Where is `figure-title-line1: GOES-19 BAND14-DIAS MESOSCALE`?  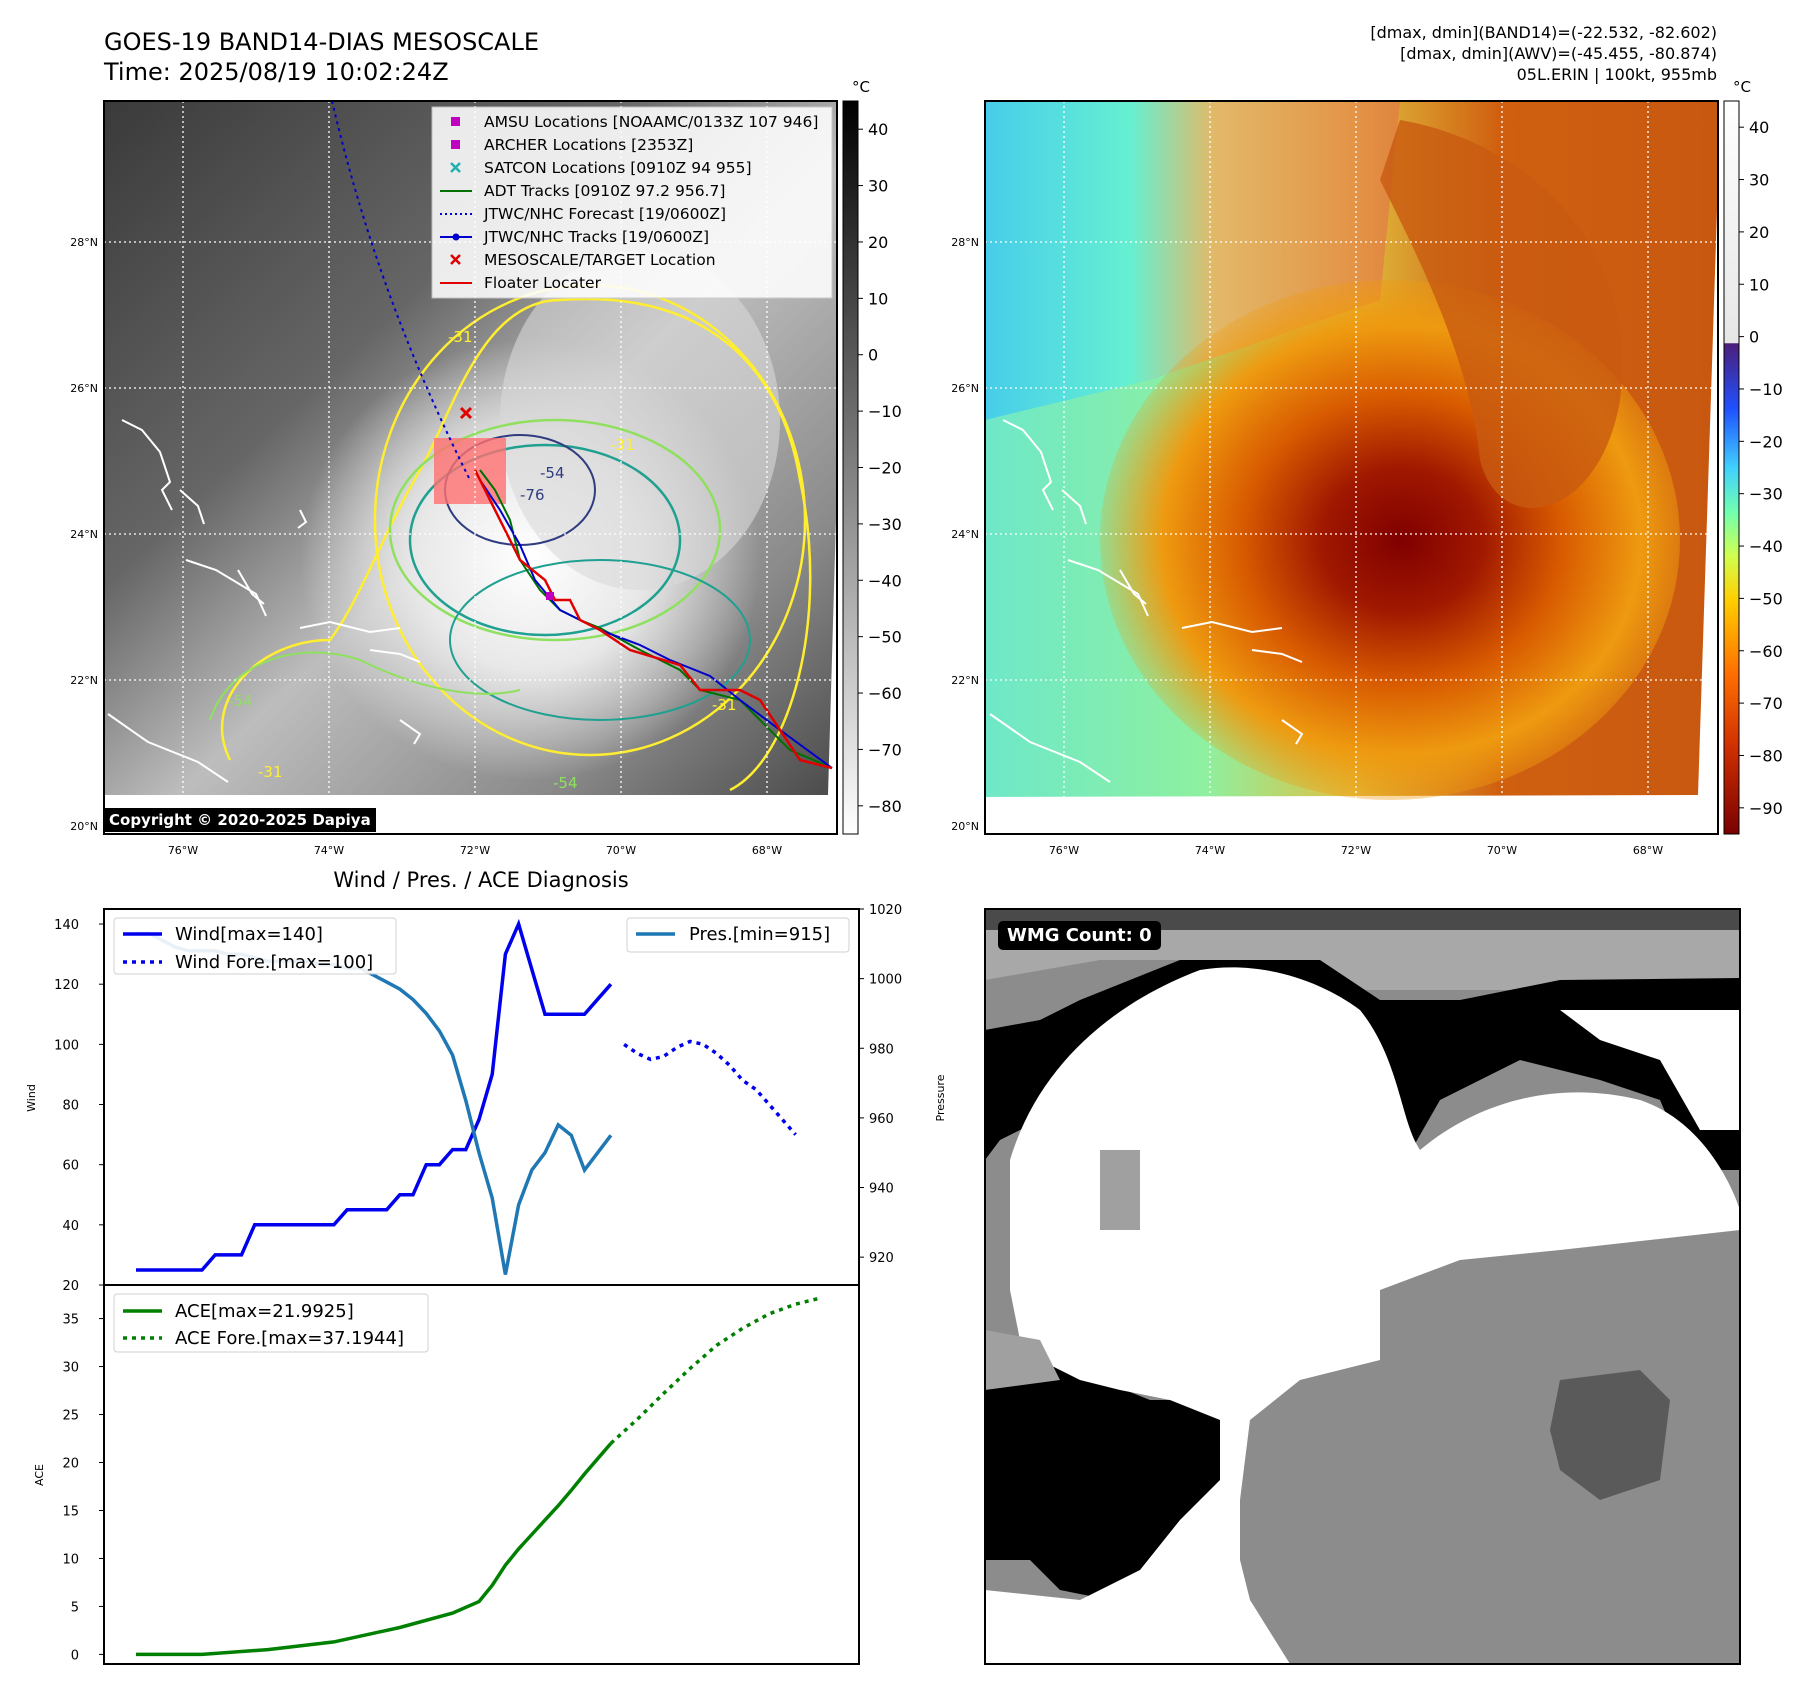
figure-title-line1: GOES-19 BAND14-DIAS MESOSCALE is located at coordinates (321, 42).